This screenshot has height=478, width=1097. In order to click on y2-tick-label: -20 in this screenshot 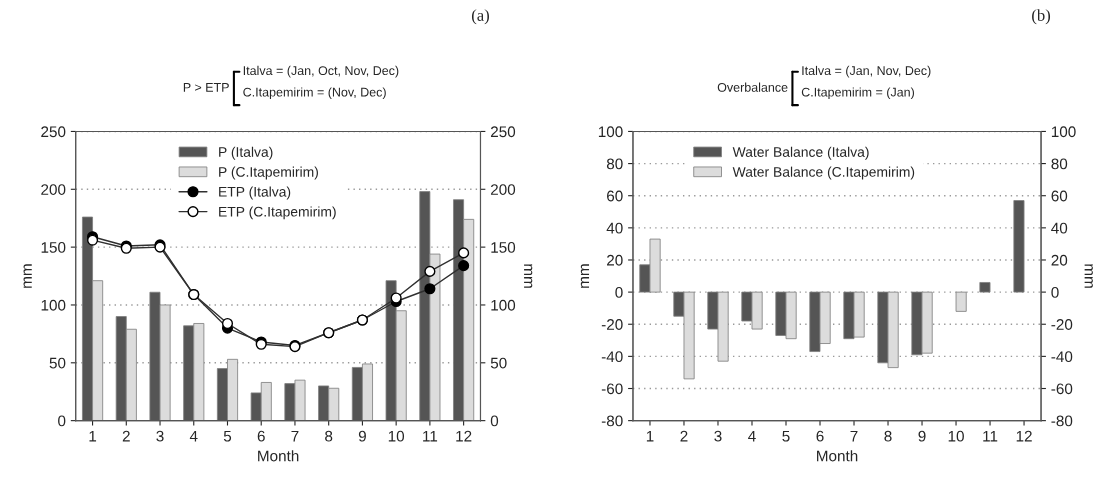, I will do `click(1062, 324)`.